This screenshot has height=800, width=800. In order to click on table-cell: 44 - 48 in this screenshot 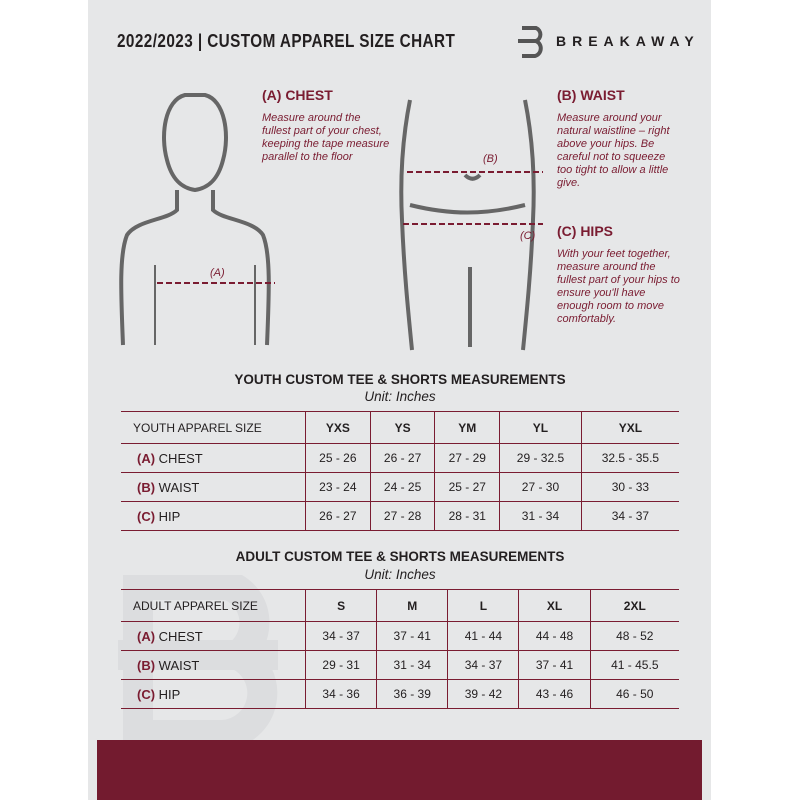, I will do `click(554, 636)`.